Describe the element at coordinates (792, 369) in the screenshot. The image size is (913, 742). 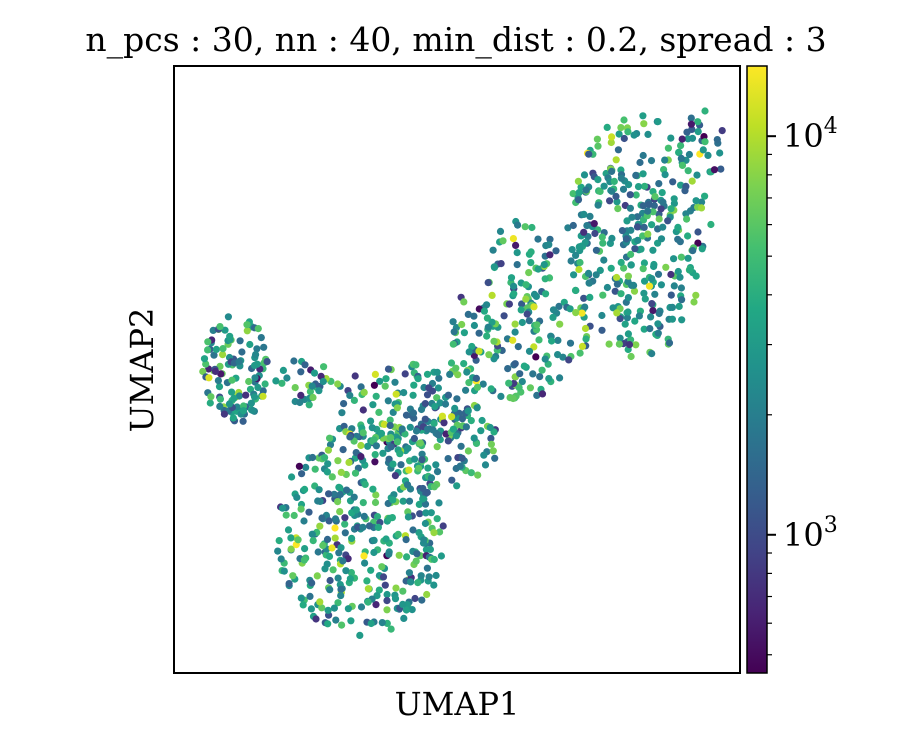
I see `colorbar: 103 104` at that location.